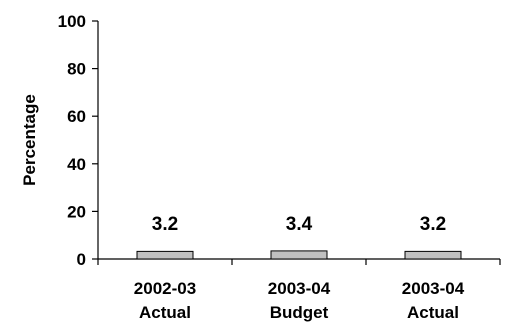  I want to click on y-tick-label: 100, so click(72, 21).